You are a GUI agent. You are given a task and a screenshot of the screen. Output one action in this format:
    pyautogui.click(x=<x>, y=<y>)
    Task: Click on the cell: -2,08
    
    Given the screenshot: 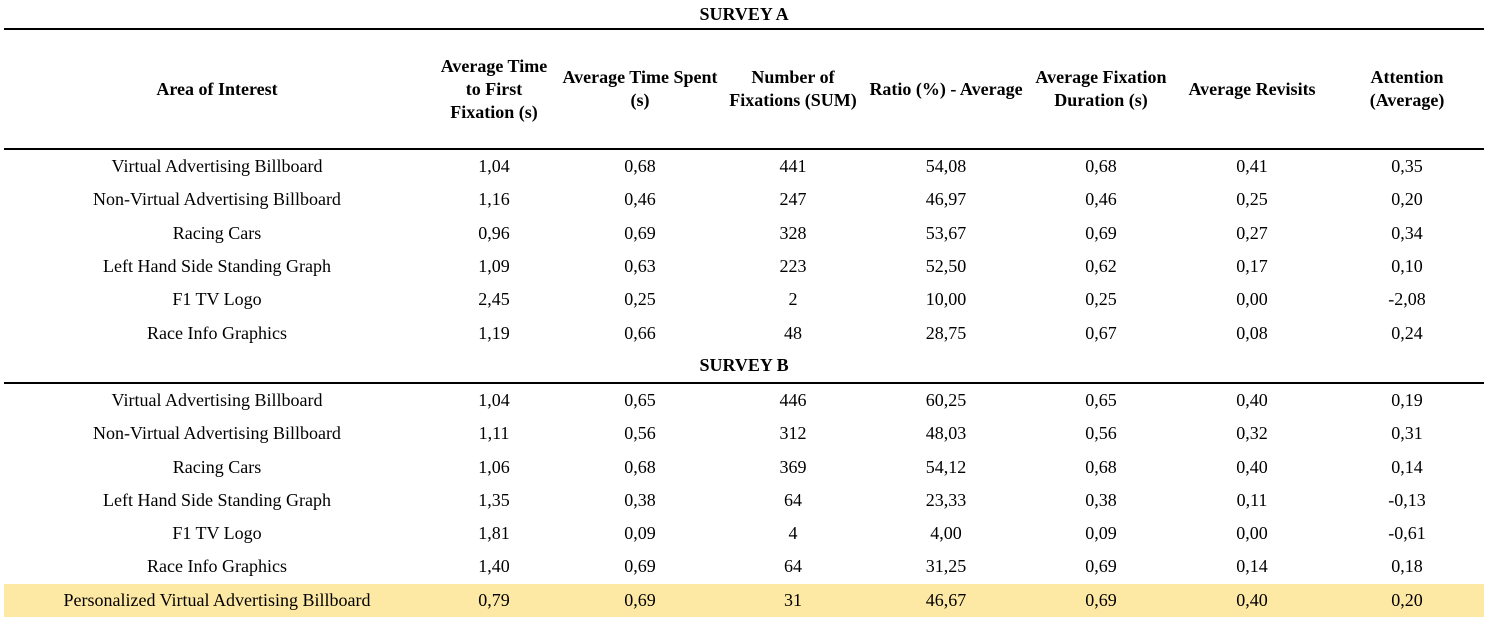 What is the action you would take?
    pyautogui.click(x=1407, y=299)
    